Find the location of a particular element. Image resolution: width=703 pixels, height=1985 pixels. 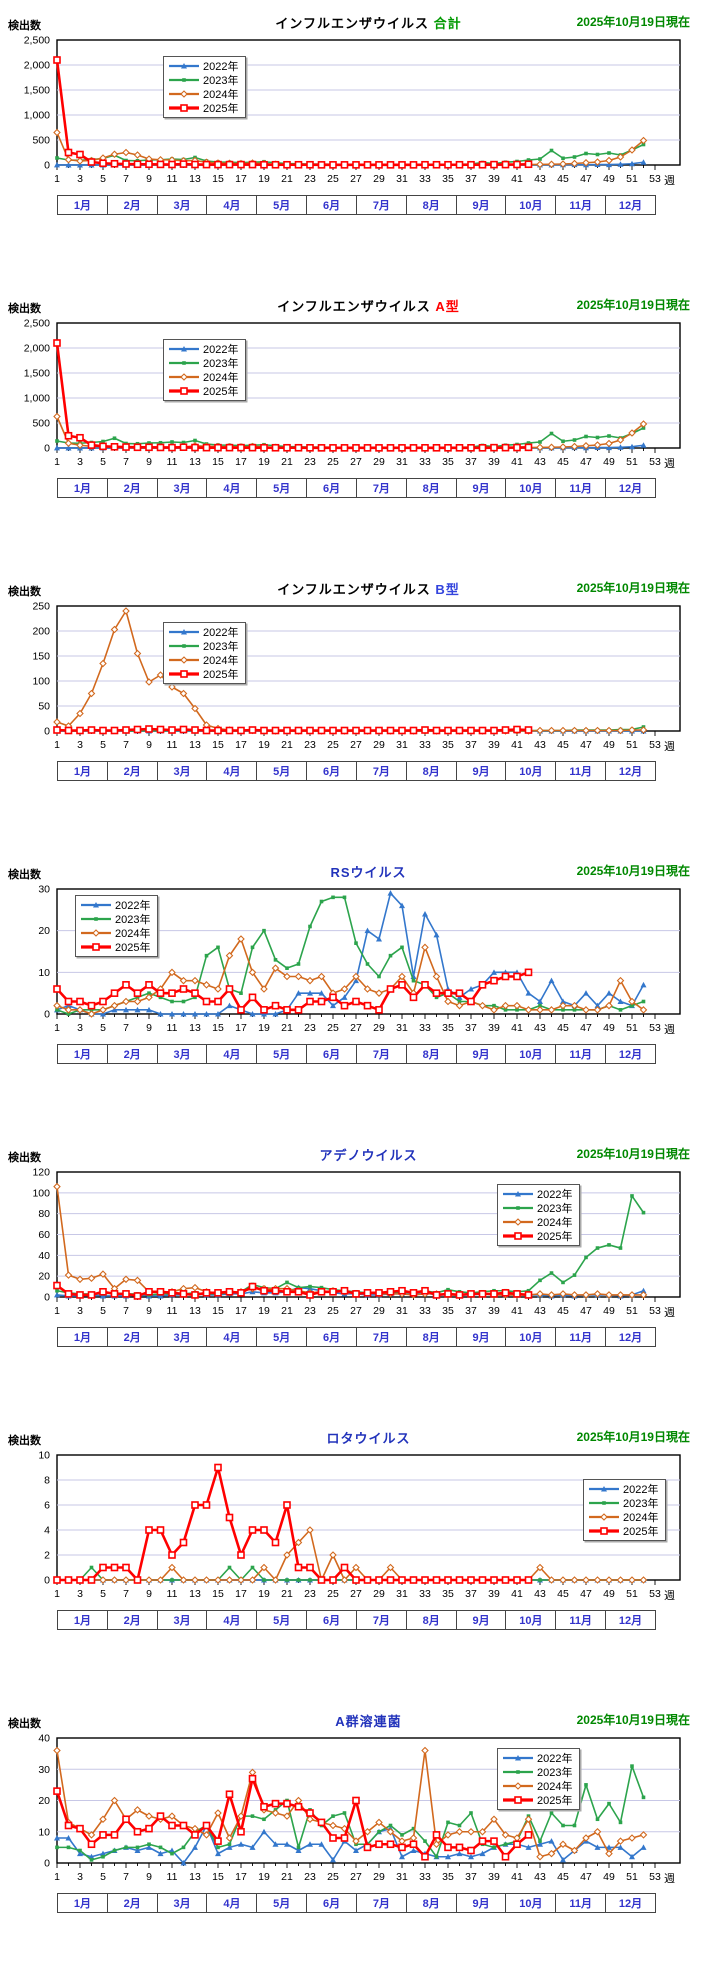

plot-frame is located at coordinates (368, 102).